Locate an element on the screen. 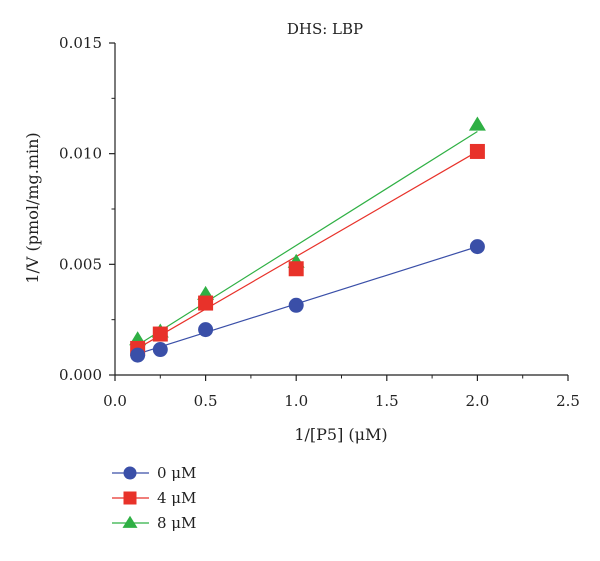 The height and width of the screenshot is (561, 600). x-tick-label: 1.5 is located at coordinates (387, 401).